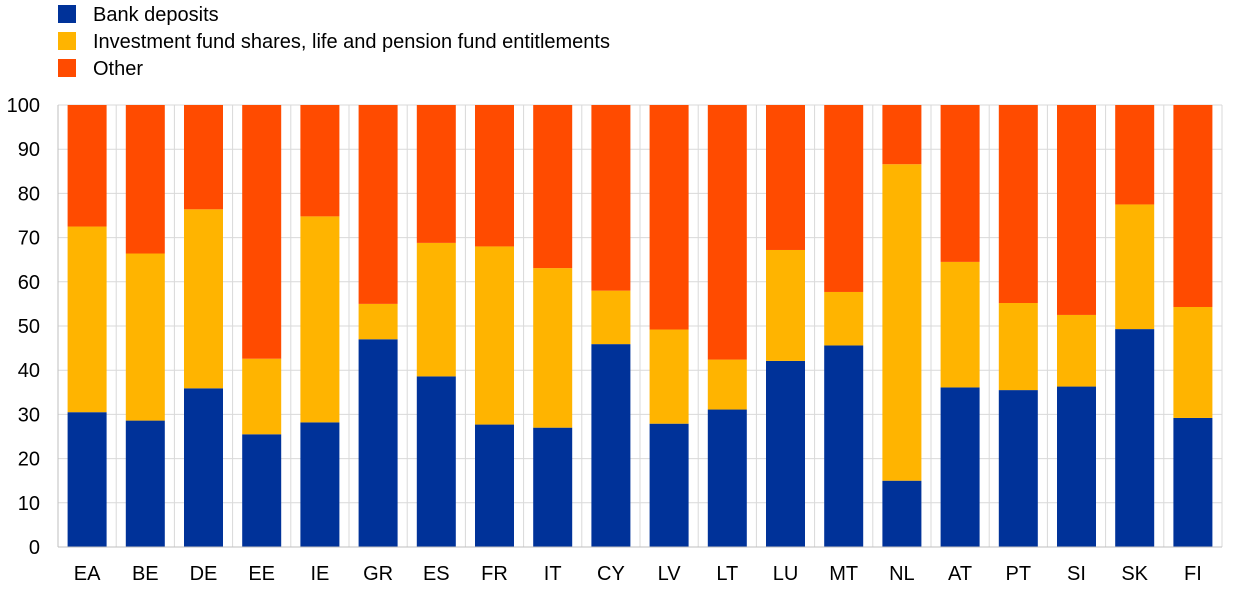 The image size is (1240, 599). I want to click on x-tick-label-FI: FI, so click(1193, 574).